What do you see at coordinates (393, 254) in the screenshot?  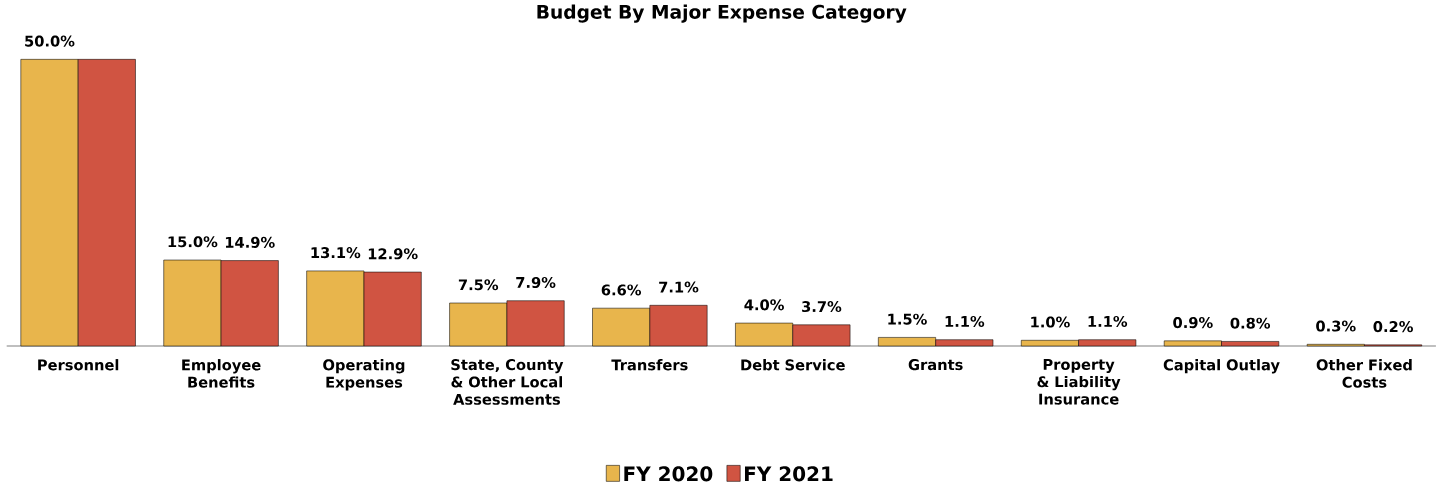 I see `data-label: 12.9%` at bounding box center [393, 254].